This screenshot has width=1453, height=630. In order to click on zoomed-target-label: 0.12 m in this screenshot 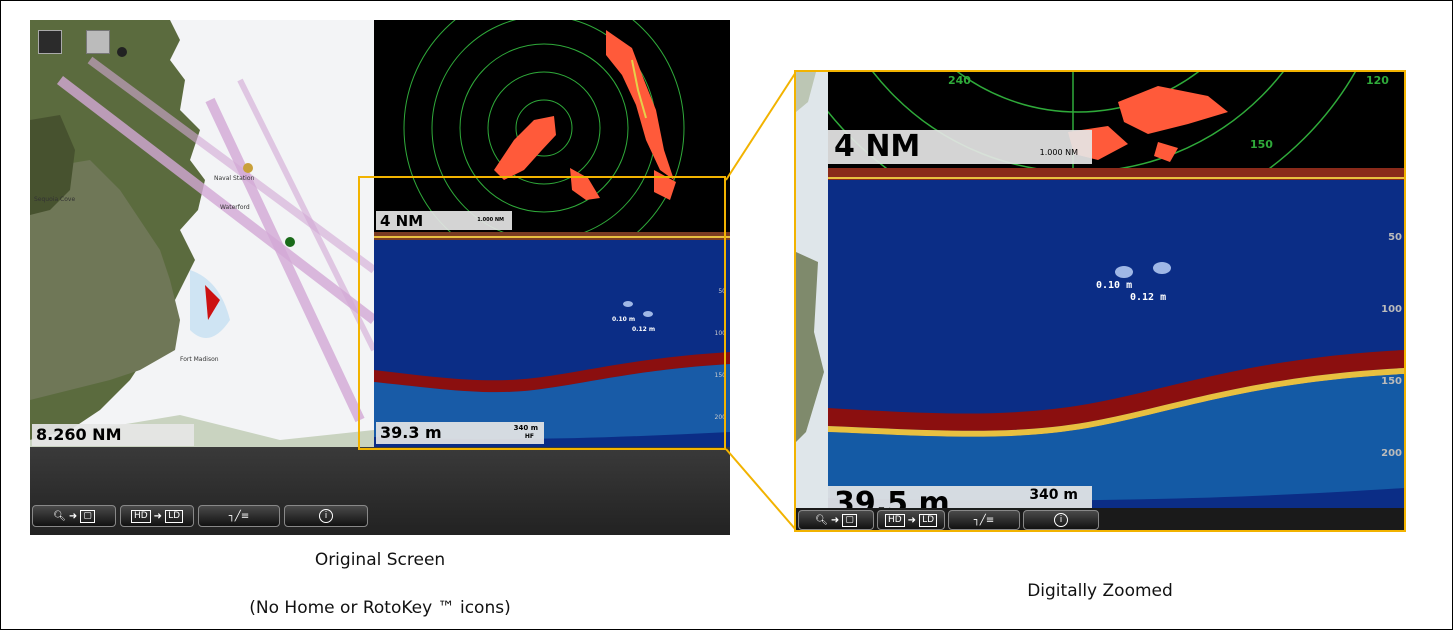, I will do `click(1148, 297)`.